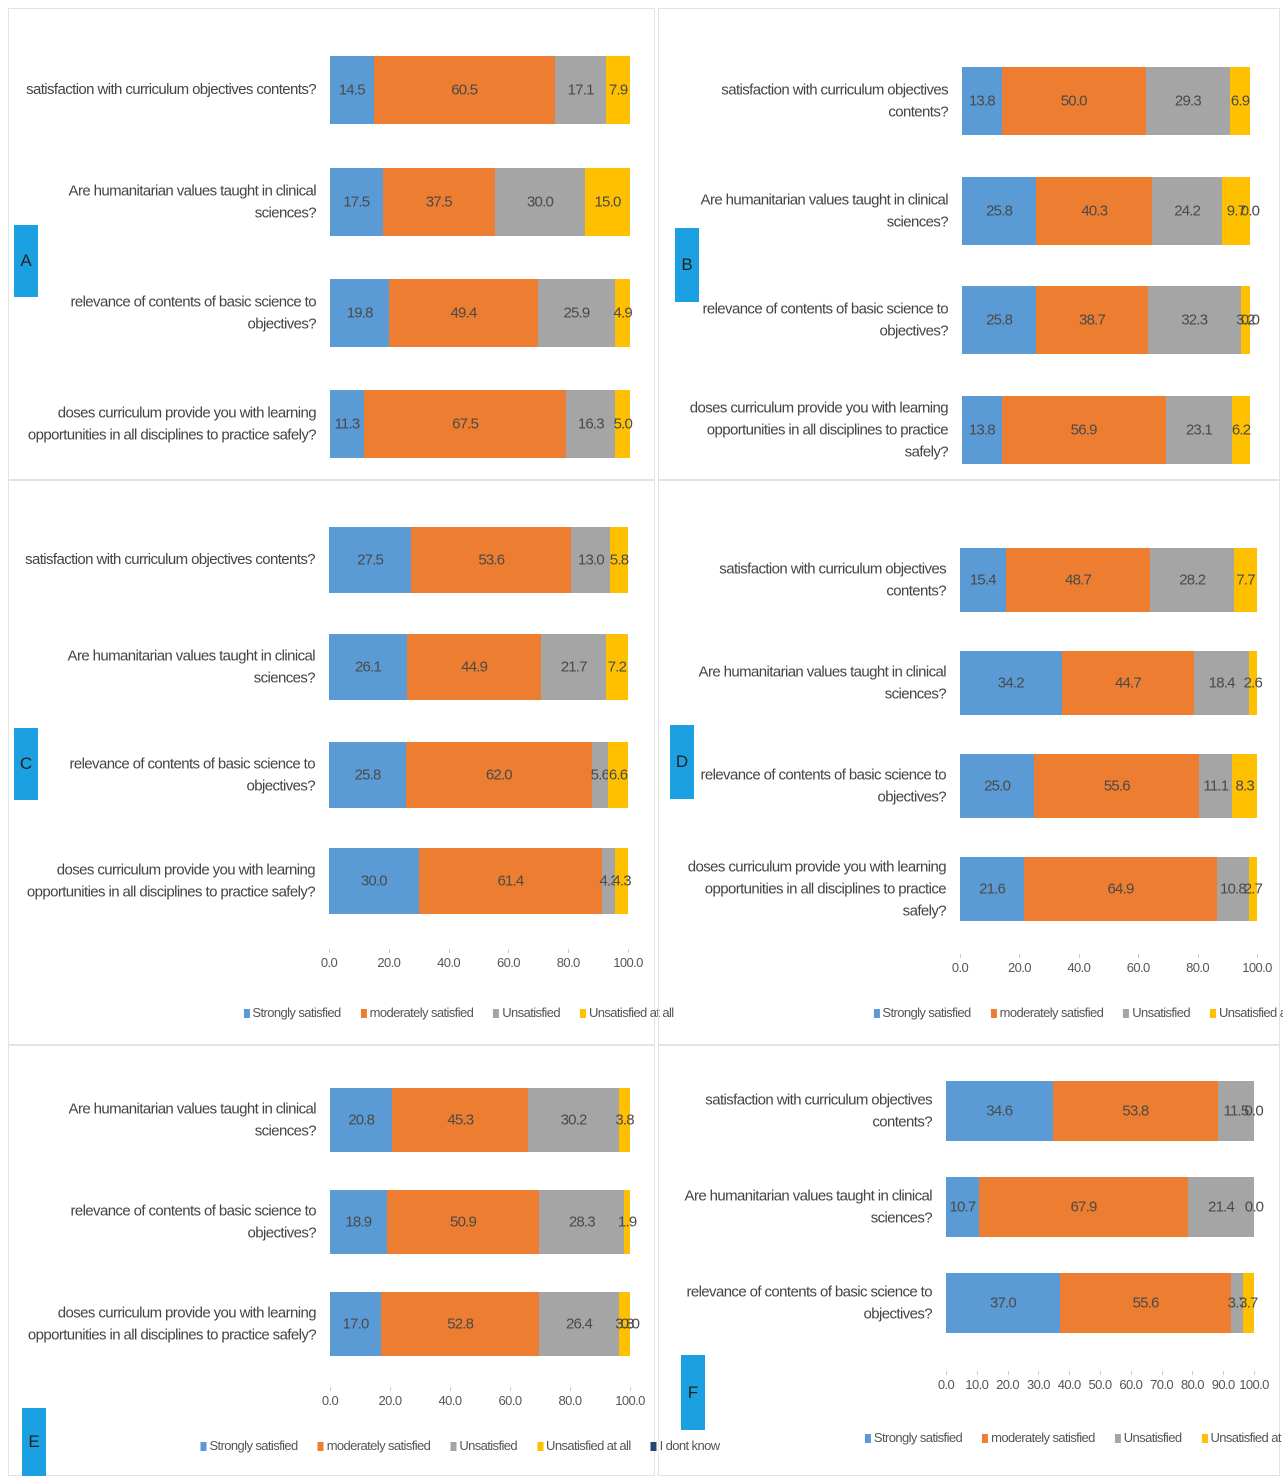  Describe the element at coordinates (624, 1120) in the screenshot. I see `value-label: 3.8` at that location.